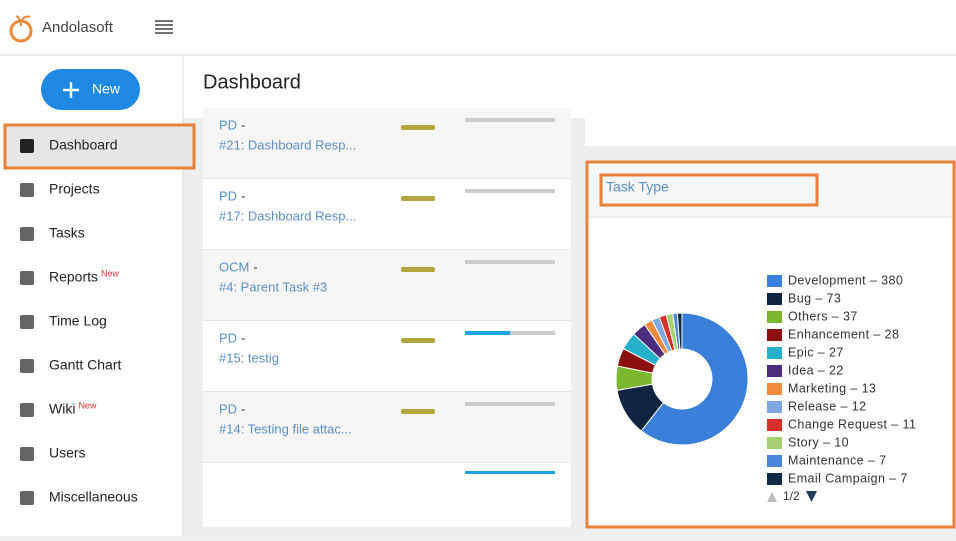  I want to click on legend-label: Bug – 73, so click(814, 298).